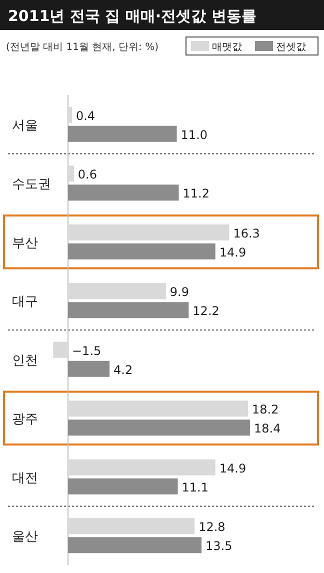 The image size is (324, 573). What do you see at coordinates (25, 420) in the screenshot?
I see `y-tick-label: 광주` at bounding box center [25, 420].